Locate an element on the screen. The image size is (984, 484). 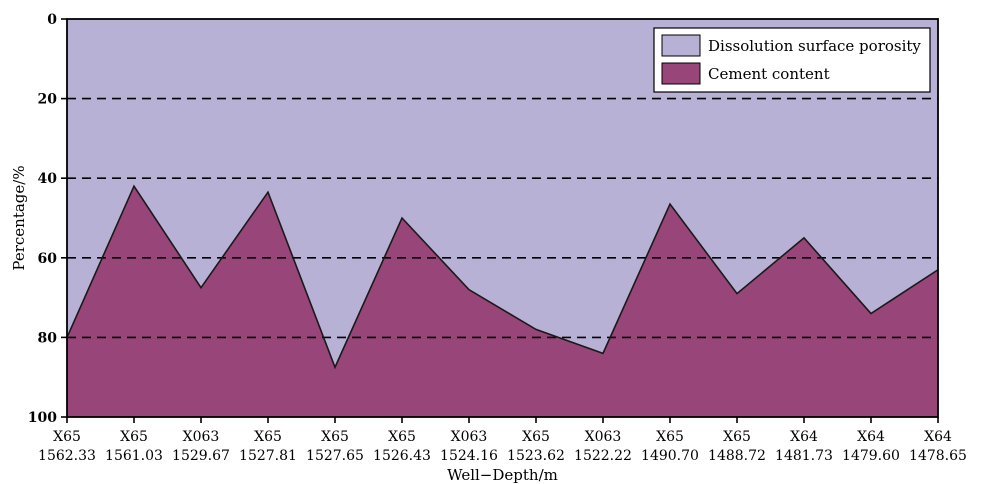
x-tick-label-depth: 1523.62 is located at coordinates (536, 456).